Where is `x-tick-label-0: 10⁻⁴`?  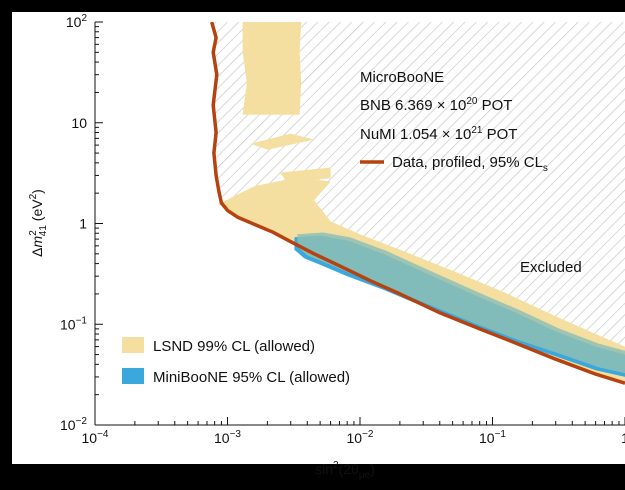 x-tick-label-0: 10⁻⁴ is located at coordinates (95, 437).